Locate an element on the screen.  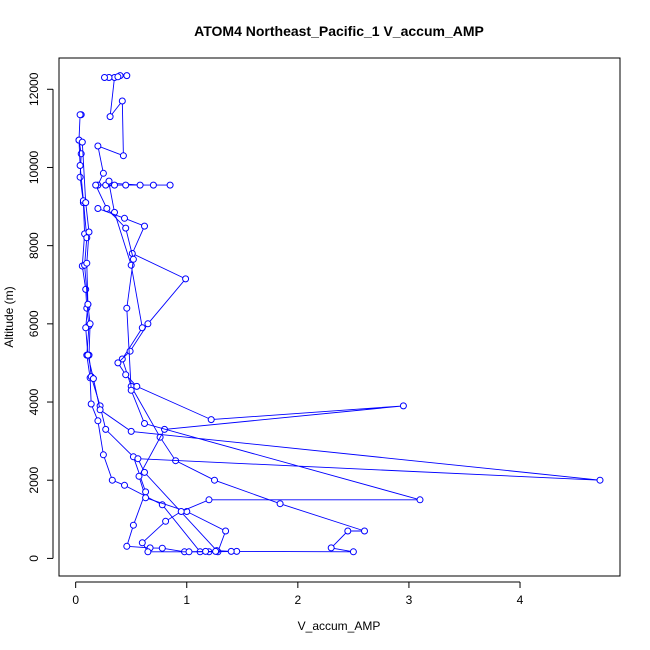
y-axis: 0 2000 4000 6000 8000 10000 12000 is located at coordinates (40, 317).